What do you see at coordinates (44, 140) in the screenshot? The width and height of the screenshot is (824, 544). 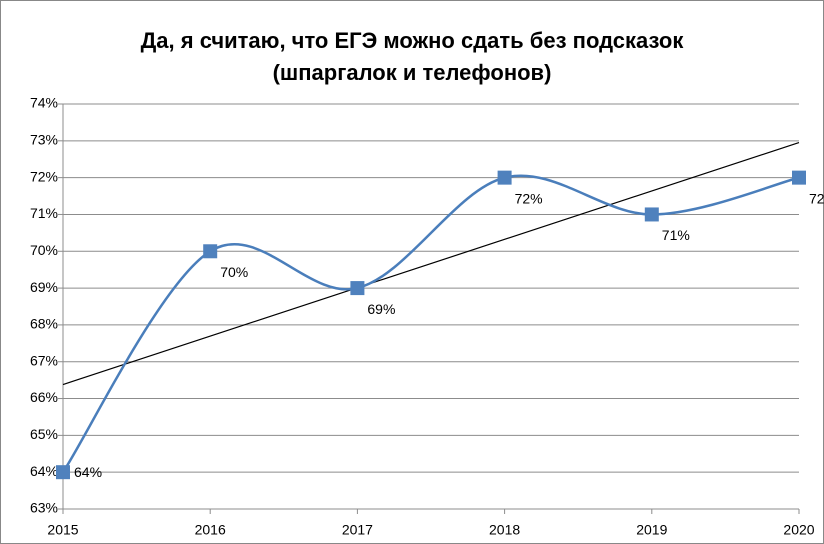 I see `y-tick-label: 73%` at bounding box center [44, 140].